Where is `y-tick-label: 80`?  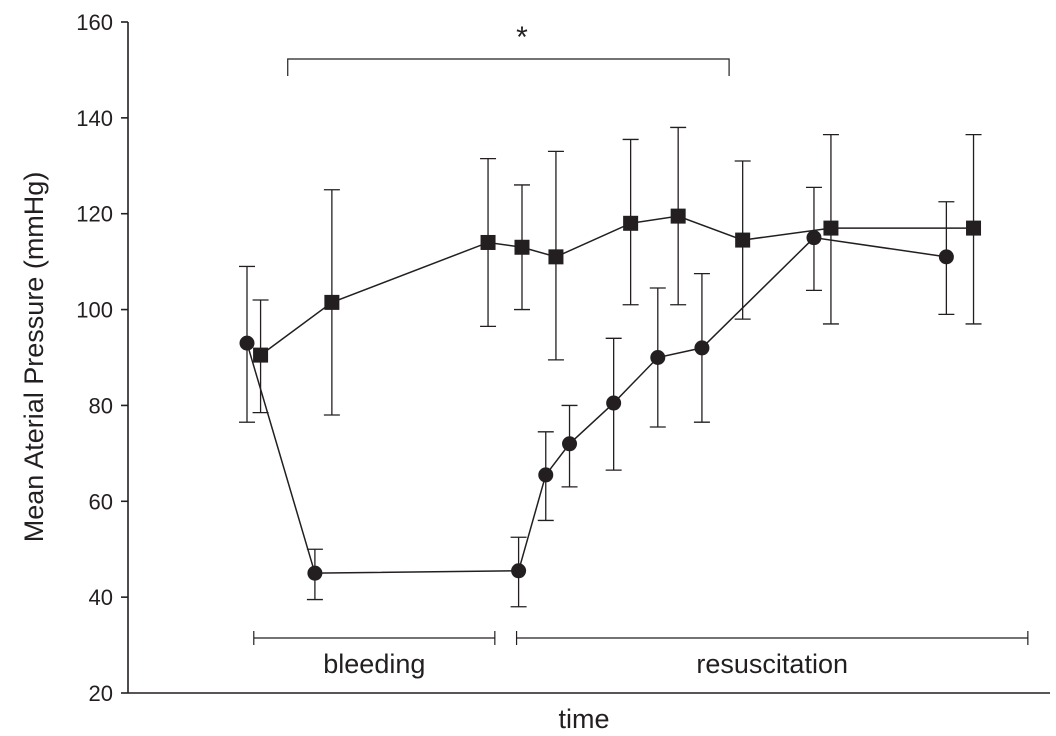 y-tick-label: 80 is located at coordinates (101, 405).